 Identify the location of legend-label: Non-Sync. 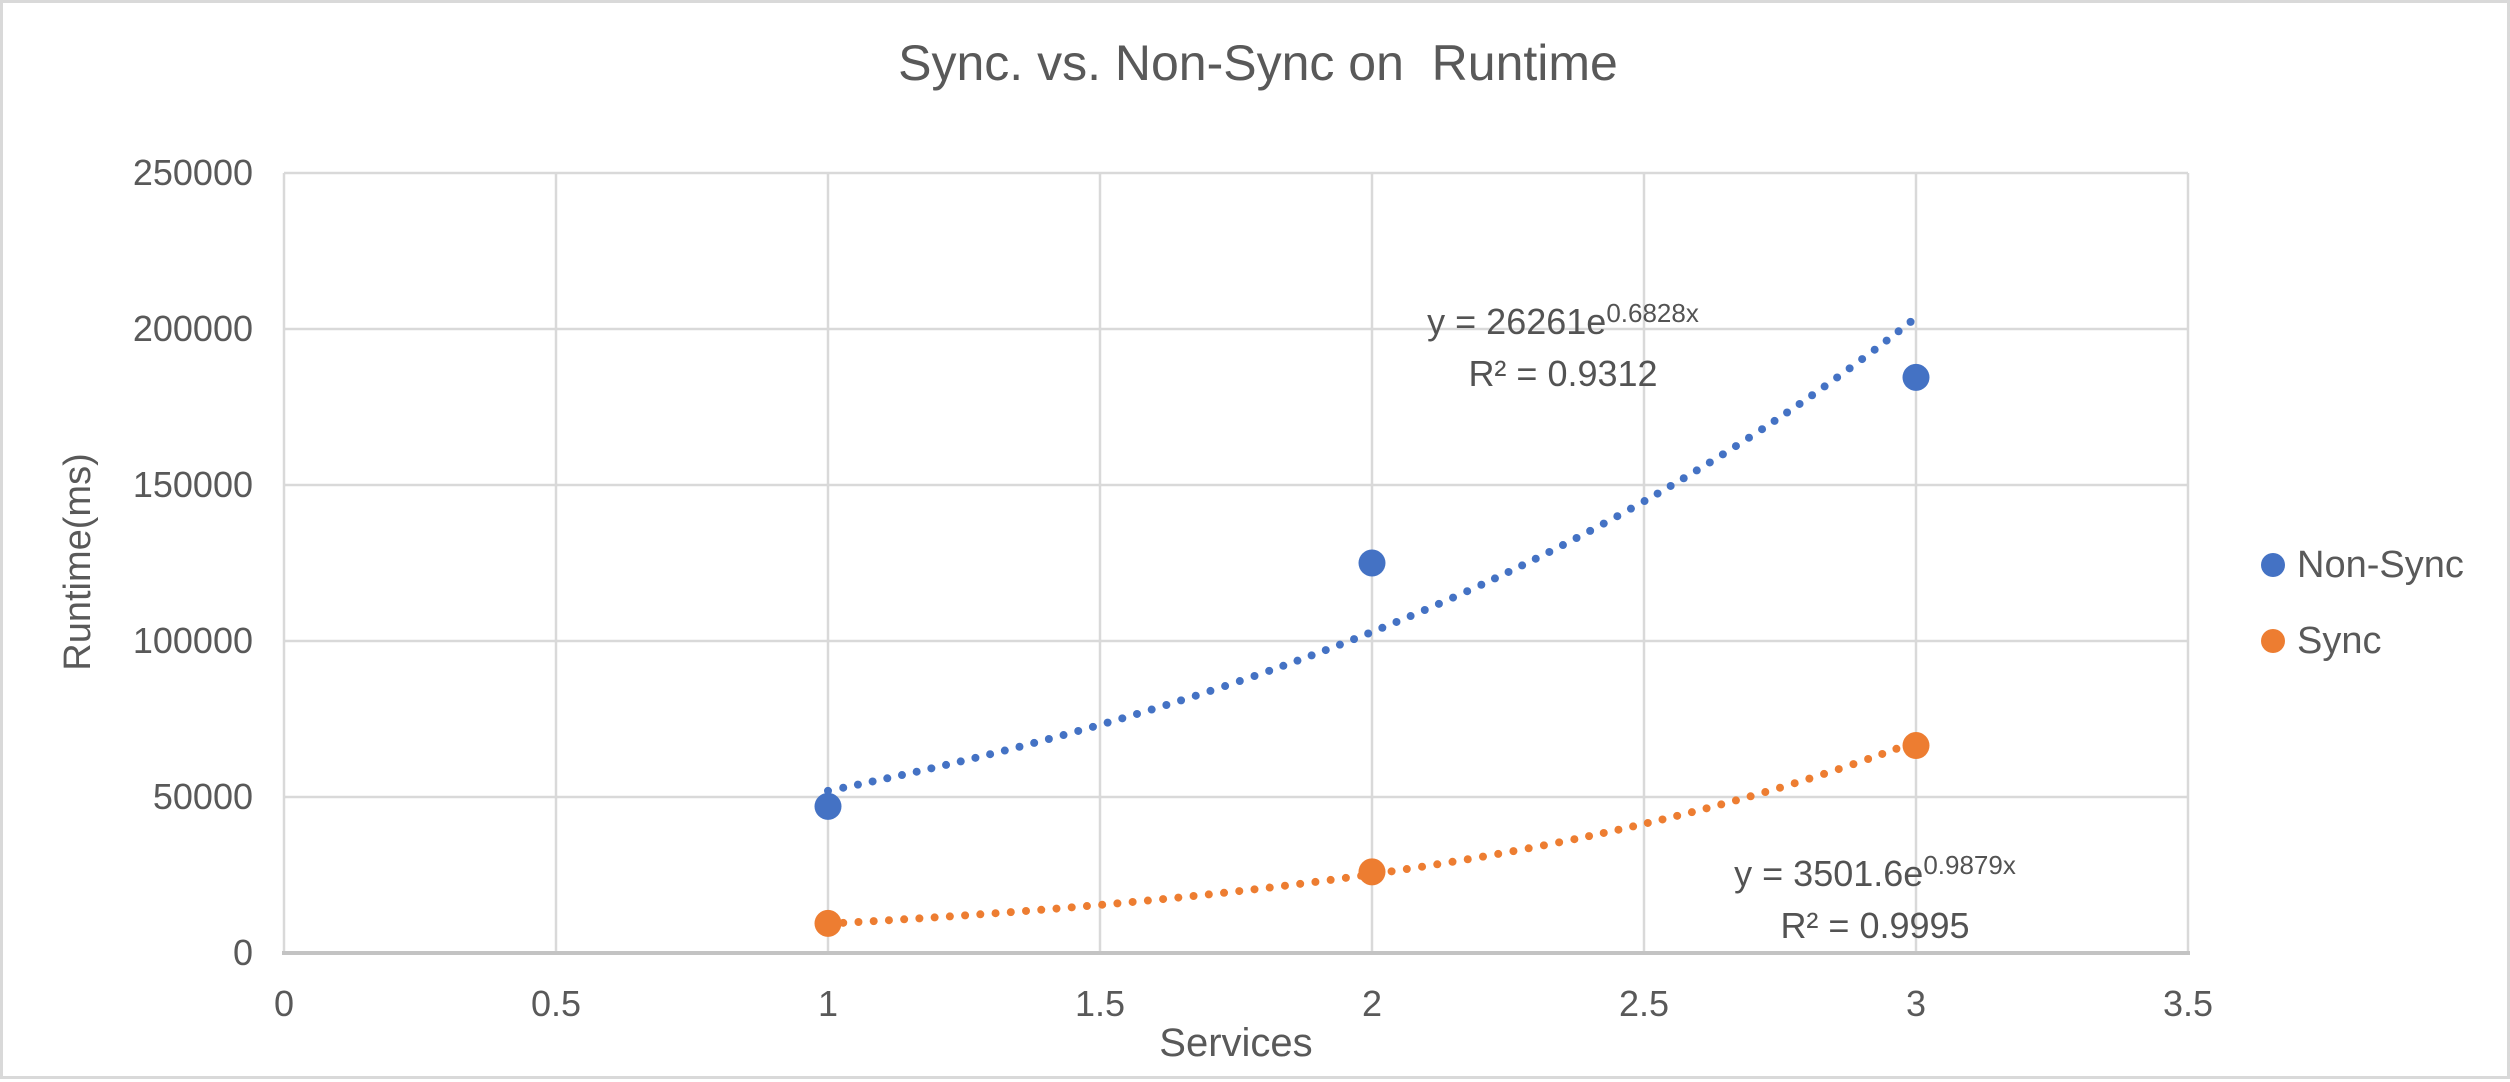
(2380, 564).